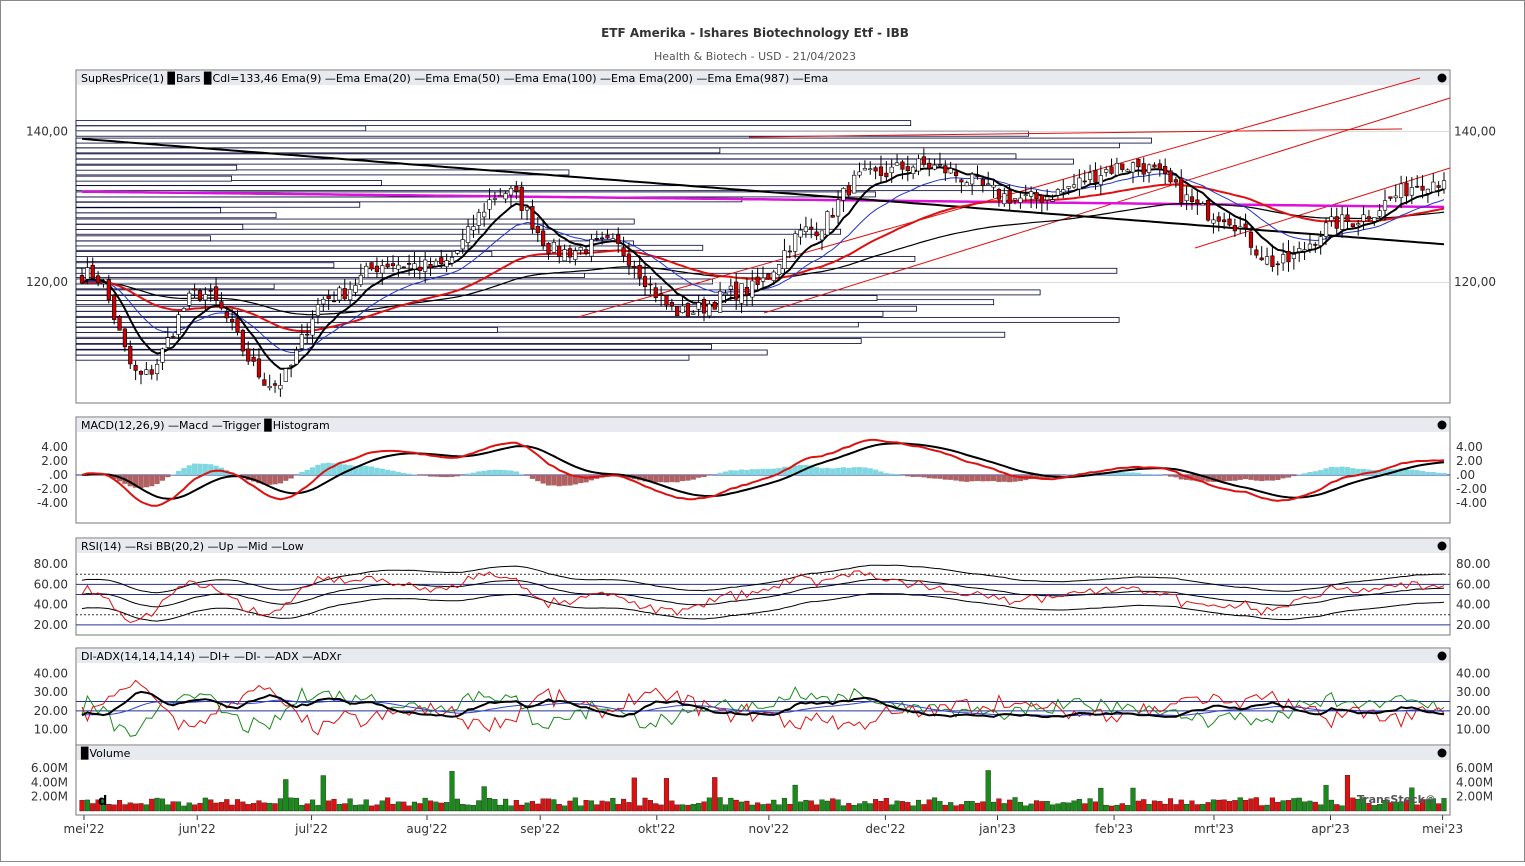  Describe the element at coordinates (1330, 829) in the screenshot. I see `x-tick-label: apr'23` at that location.